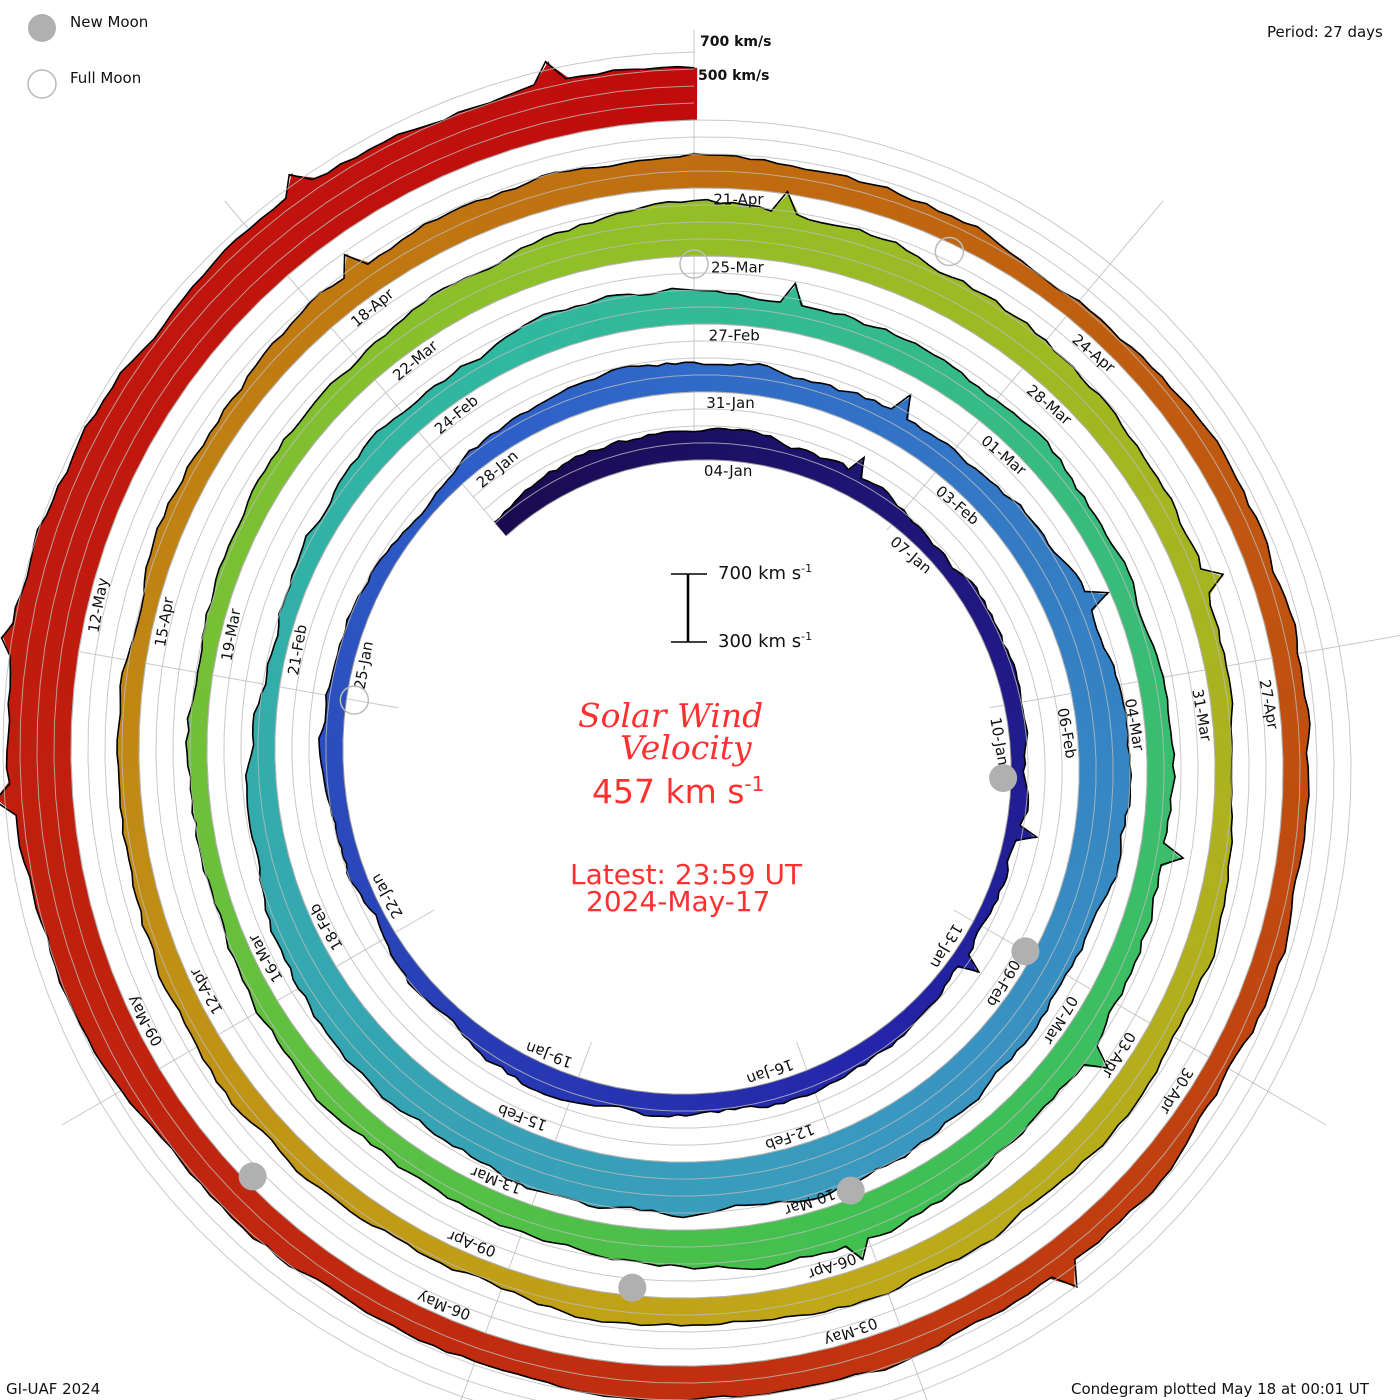 This screenshot has width=1400, height=1400. What do you see at coordinates (730, 403) in the screenshot?
I see `date-label: 31-Jan` at bounding box center [730, 403].